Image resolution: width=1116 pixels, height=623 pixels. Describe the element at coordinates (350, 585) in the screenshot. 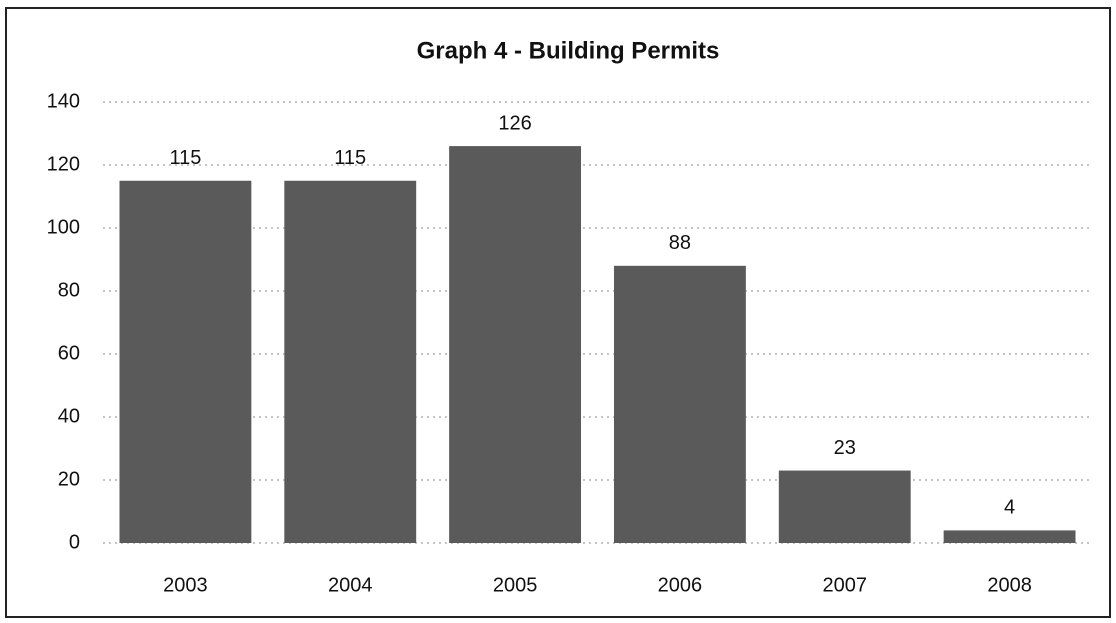

I see `x-tick-label: 2004` at that location.